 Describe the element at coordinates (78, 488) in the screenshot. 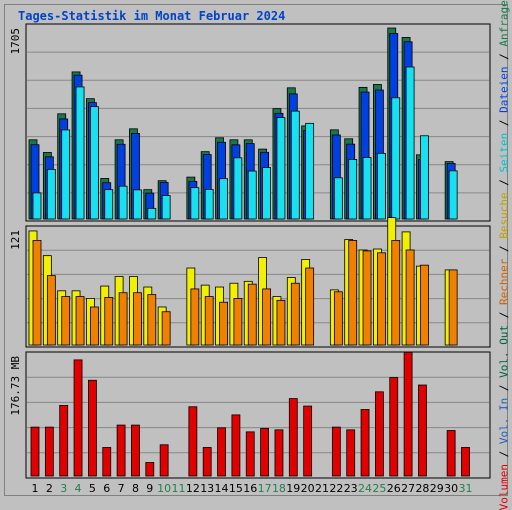

I see `day-label: 4` at that location.